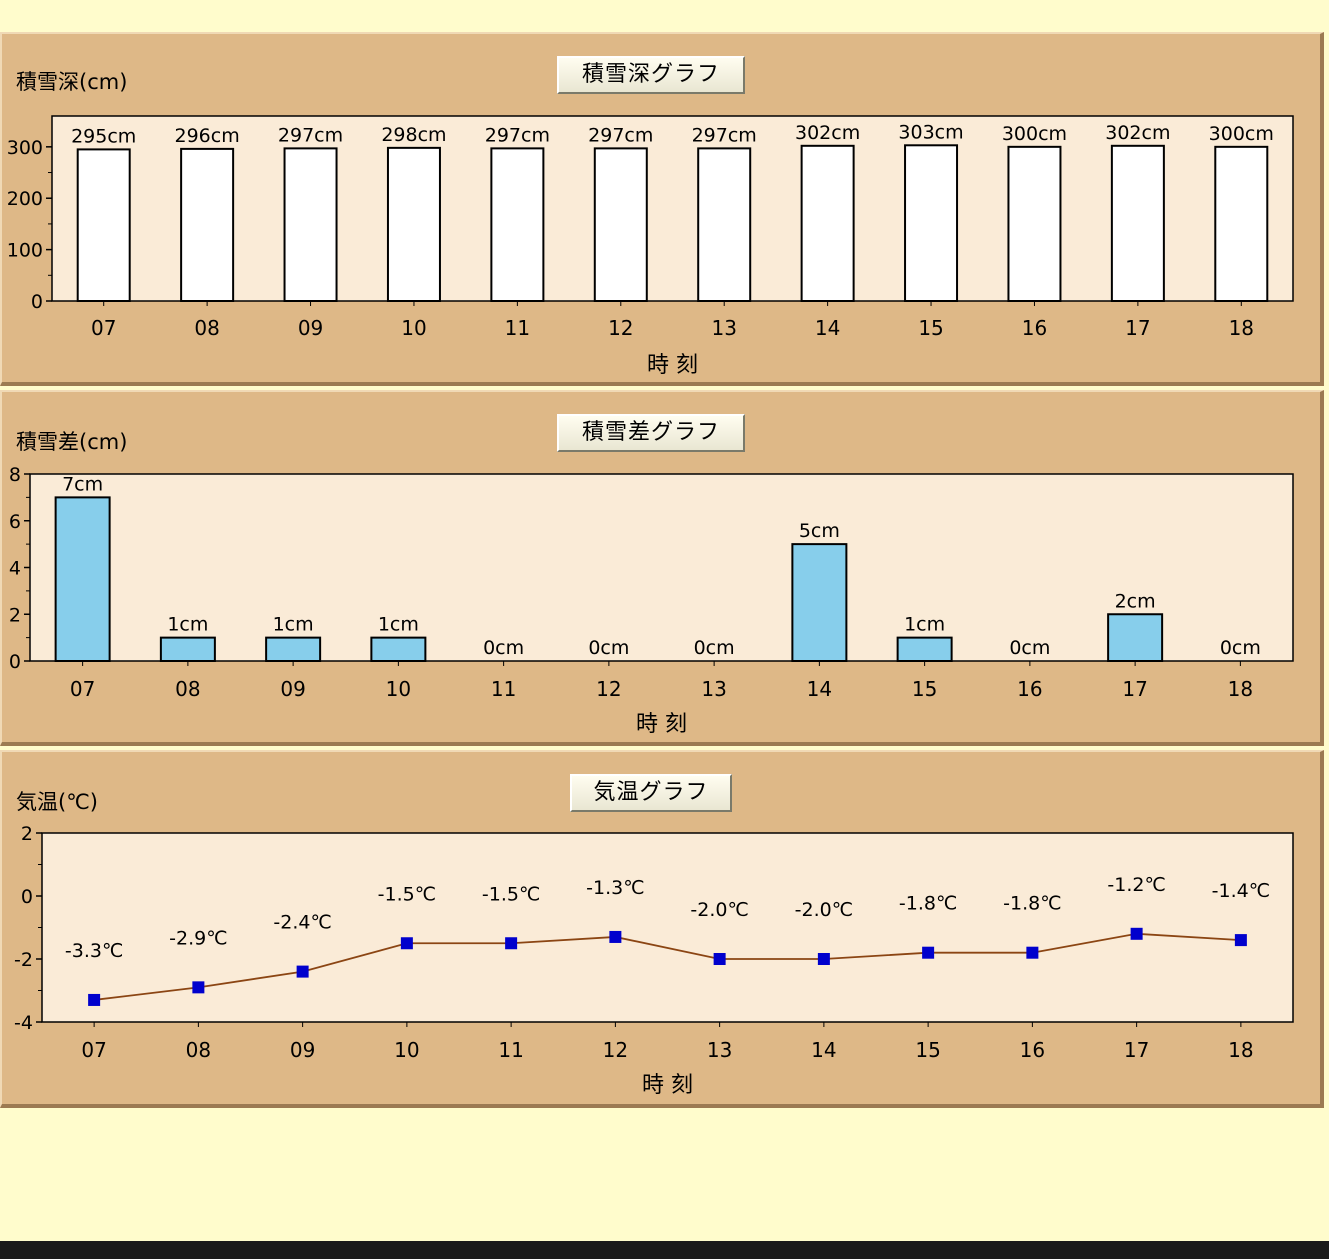  Describe the element at coordinates (1032, 904) in the screenshot. I see `data-label: -1.8℃` at that location.